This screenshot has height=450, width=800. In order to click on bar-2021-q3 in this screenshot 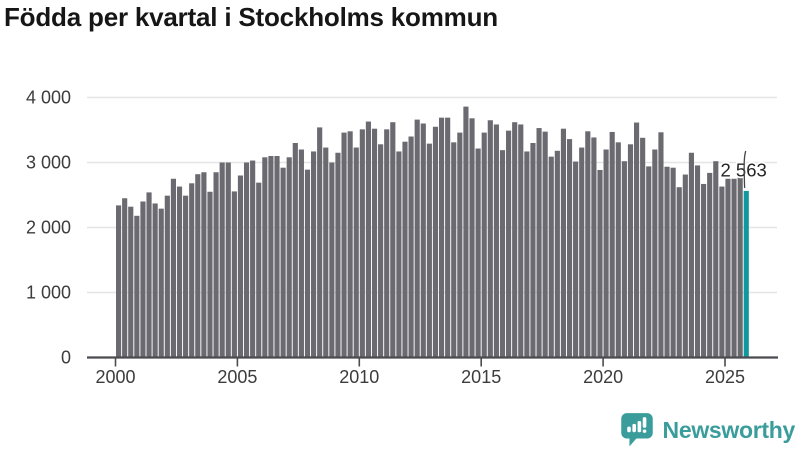, I will do `click(643, 247)`.